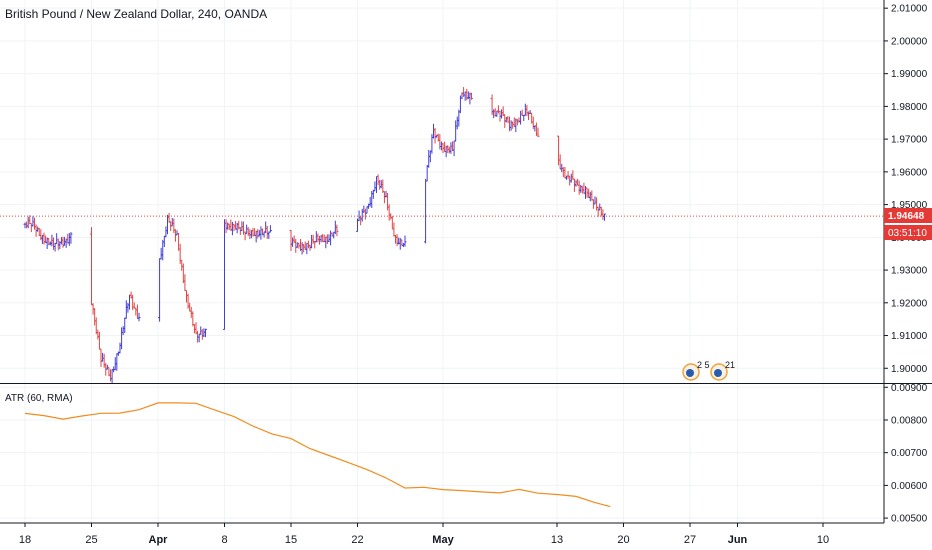 The image size is (932, 550). What do you see at coordinates (718, 373) in the screenshot?
I see `event-globe-icon` at bounding box center [718, 373].